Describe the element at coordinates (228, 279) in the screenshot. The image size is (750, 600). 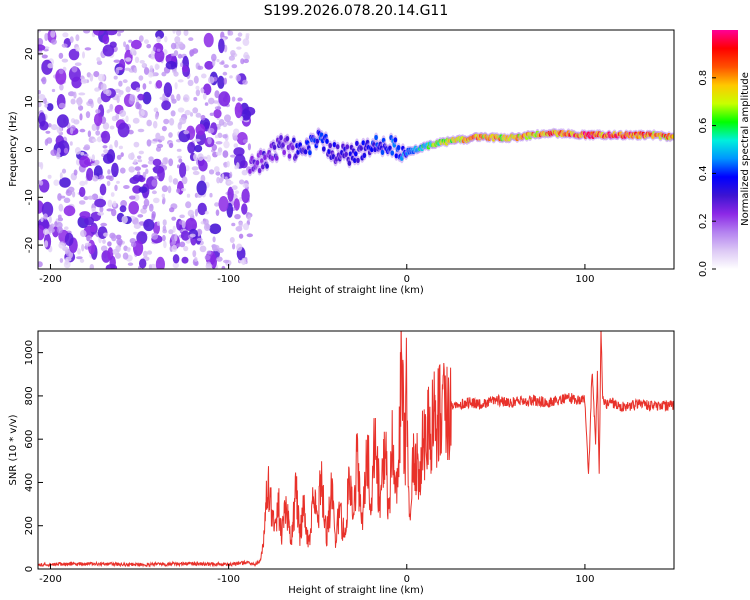
I see `spectrogram-x-tick-label: -100` at that location.